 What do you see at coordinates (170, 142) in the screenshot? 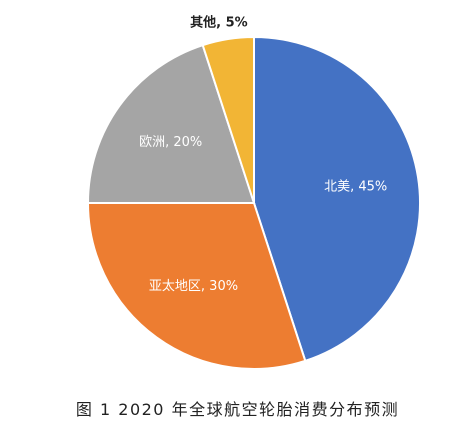
I see `pie-slice-label-2: 欧洲, 20%` at bounding box center [170, 142].